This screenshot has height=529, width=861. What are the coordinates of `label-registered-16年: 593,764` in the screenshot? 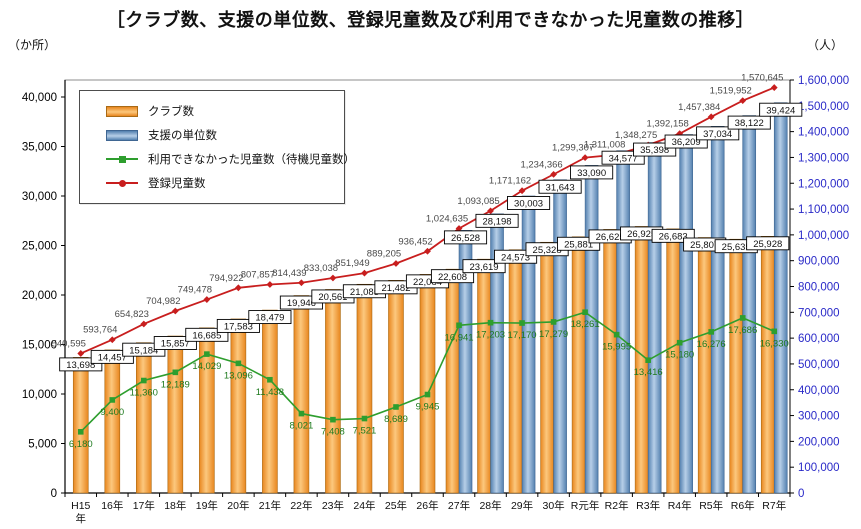 It's located at (100, 330).